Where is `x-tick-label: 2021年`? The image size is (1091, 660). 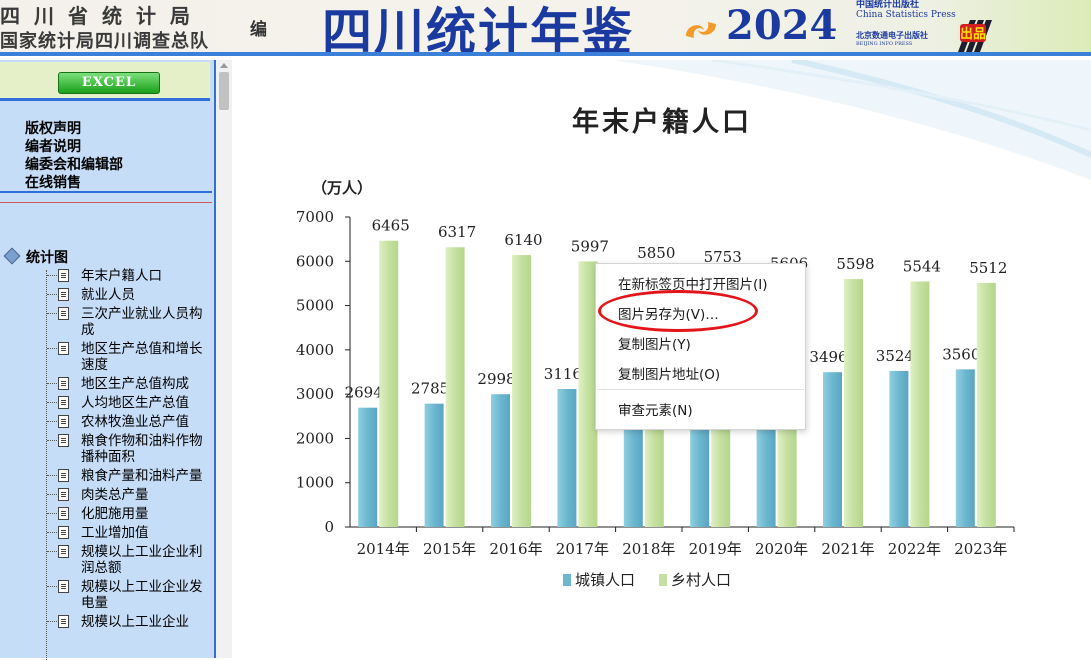
x-tick-label: 2021年 is located at coordinates (847, 549).